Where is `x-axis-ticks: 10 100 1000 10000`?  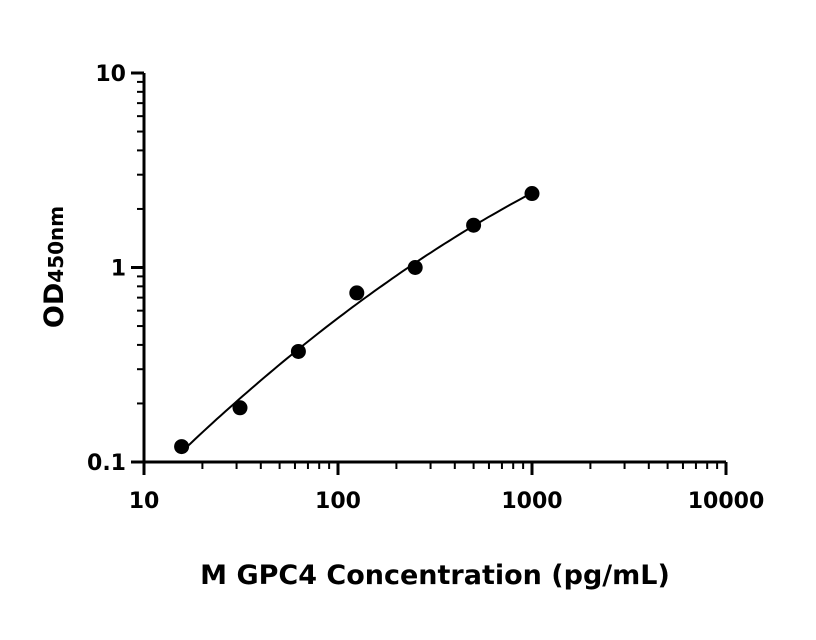
x-axis-ticks: 10 100 1000 10000 is located at coordinates (447, 488).